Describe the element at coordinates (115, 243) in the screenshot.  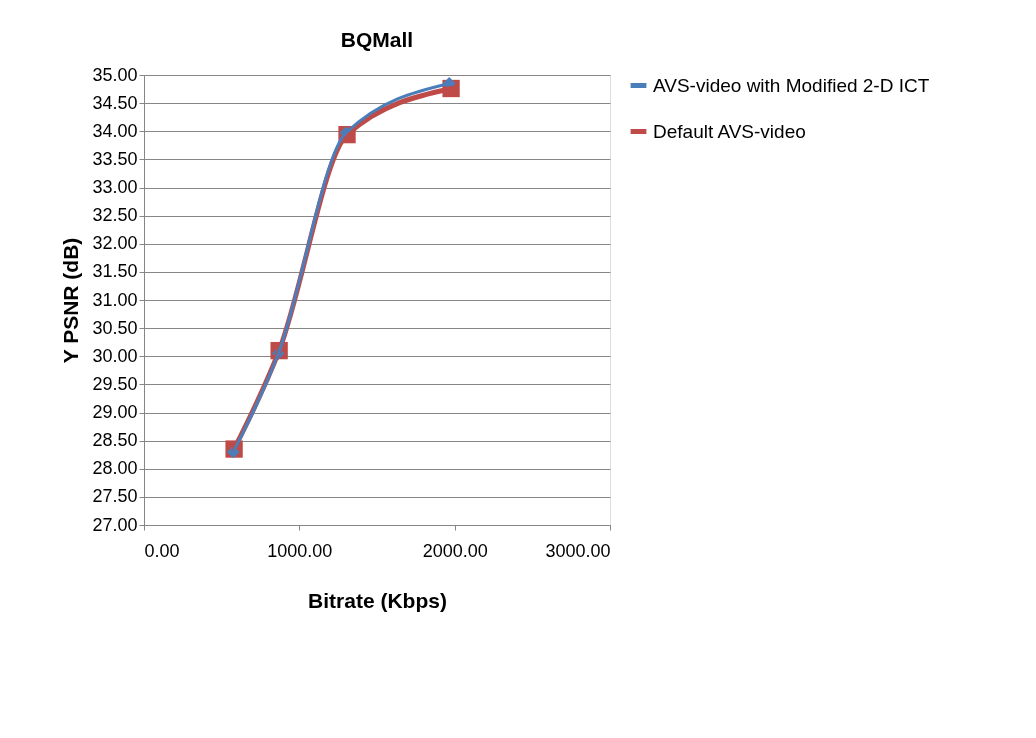
I see `y-tick-label: 32.00` at that location.